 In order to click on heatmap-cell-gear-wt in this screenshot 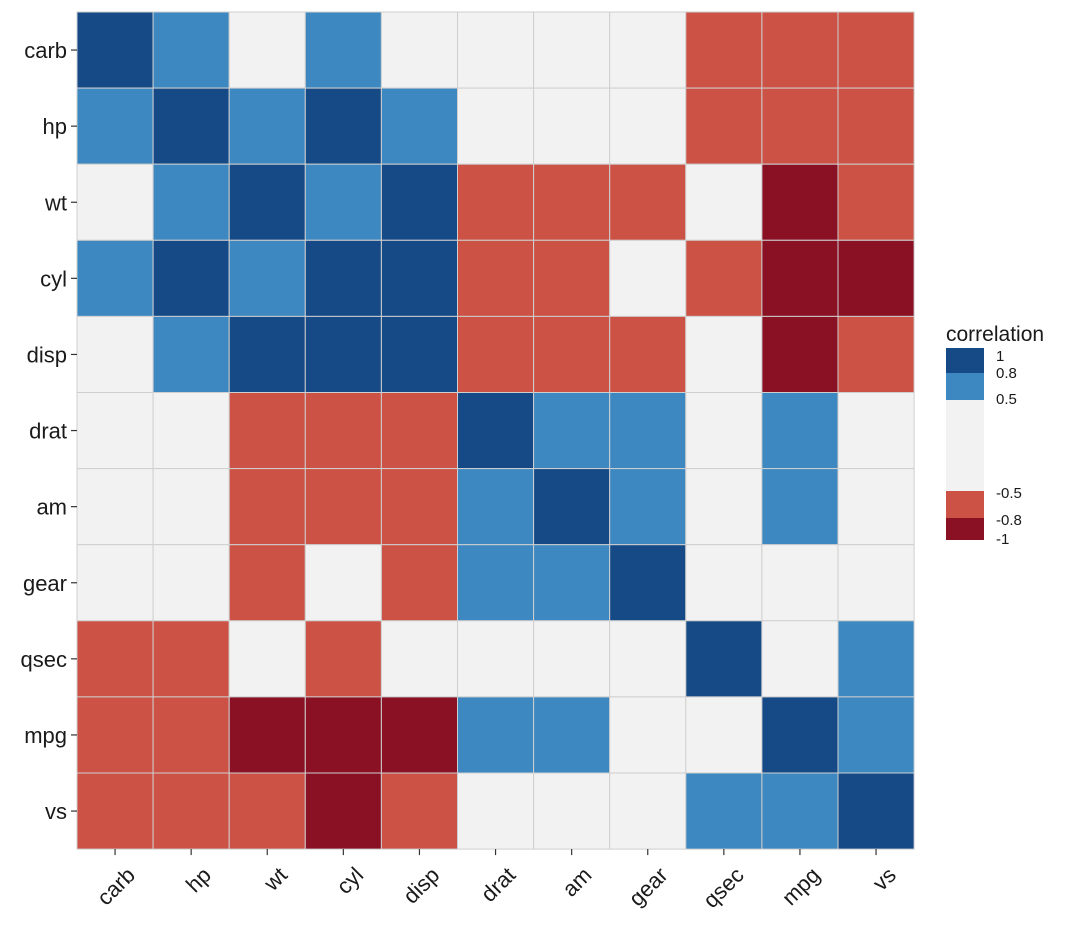, I will do `click(267, 583)`.